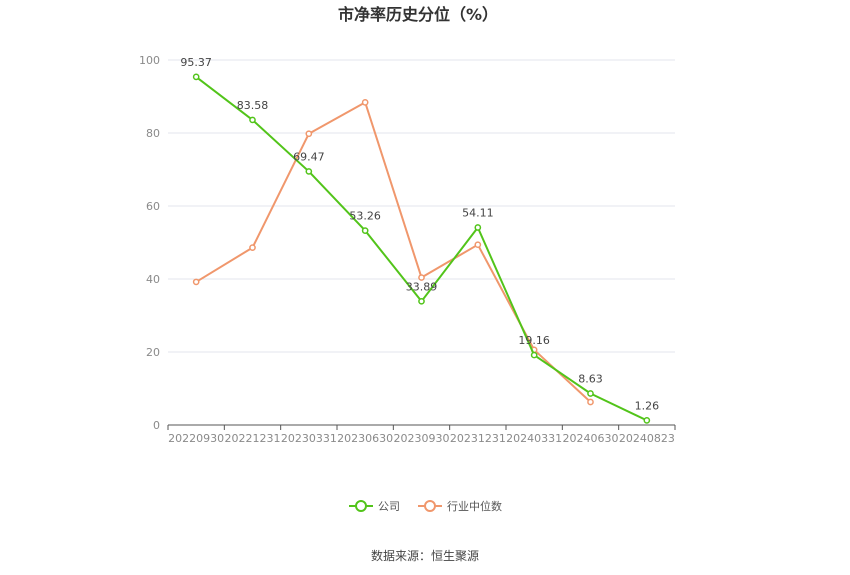 The image size is (850, 575). What do you see at coordinates (534, 438) in the screenshot?
I see `x-tick-label: 20240331` at bounding box center [534, 438].